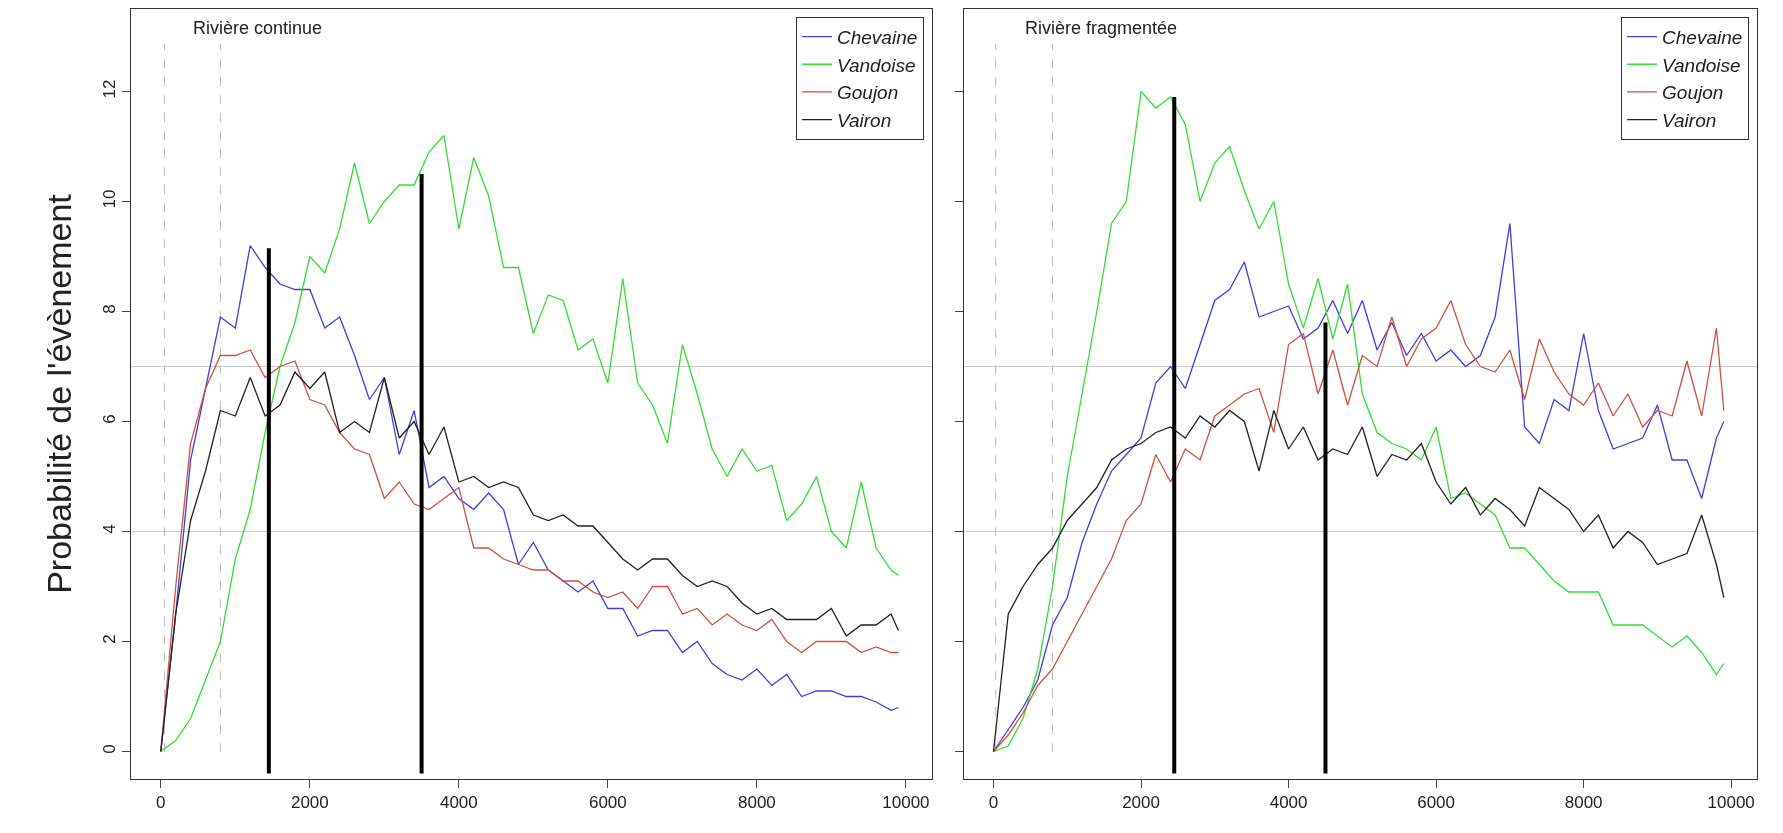 The height and width of the screenshot is (833, 1783). What do you see at coordinates (110, 89) in the screenshot?
I see `y-tick-label: 12` at bounding box center [110, 89].